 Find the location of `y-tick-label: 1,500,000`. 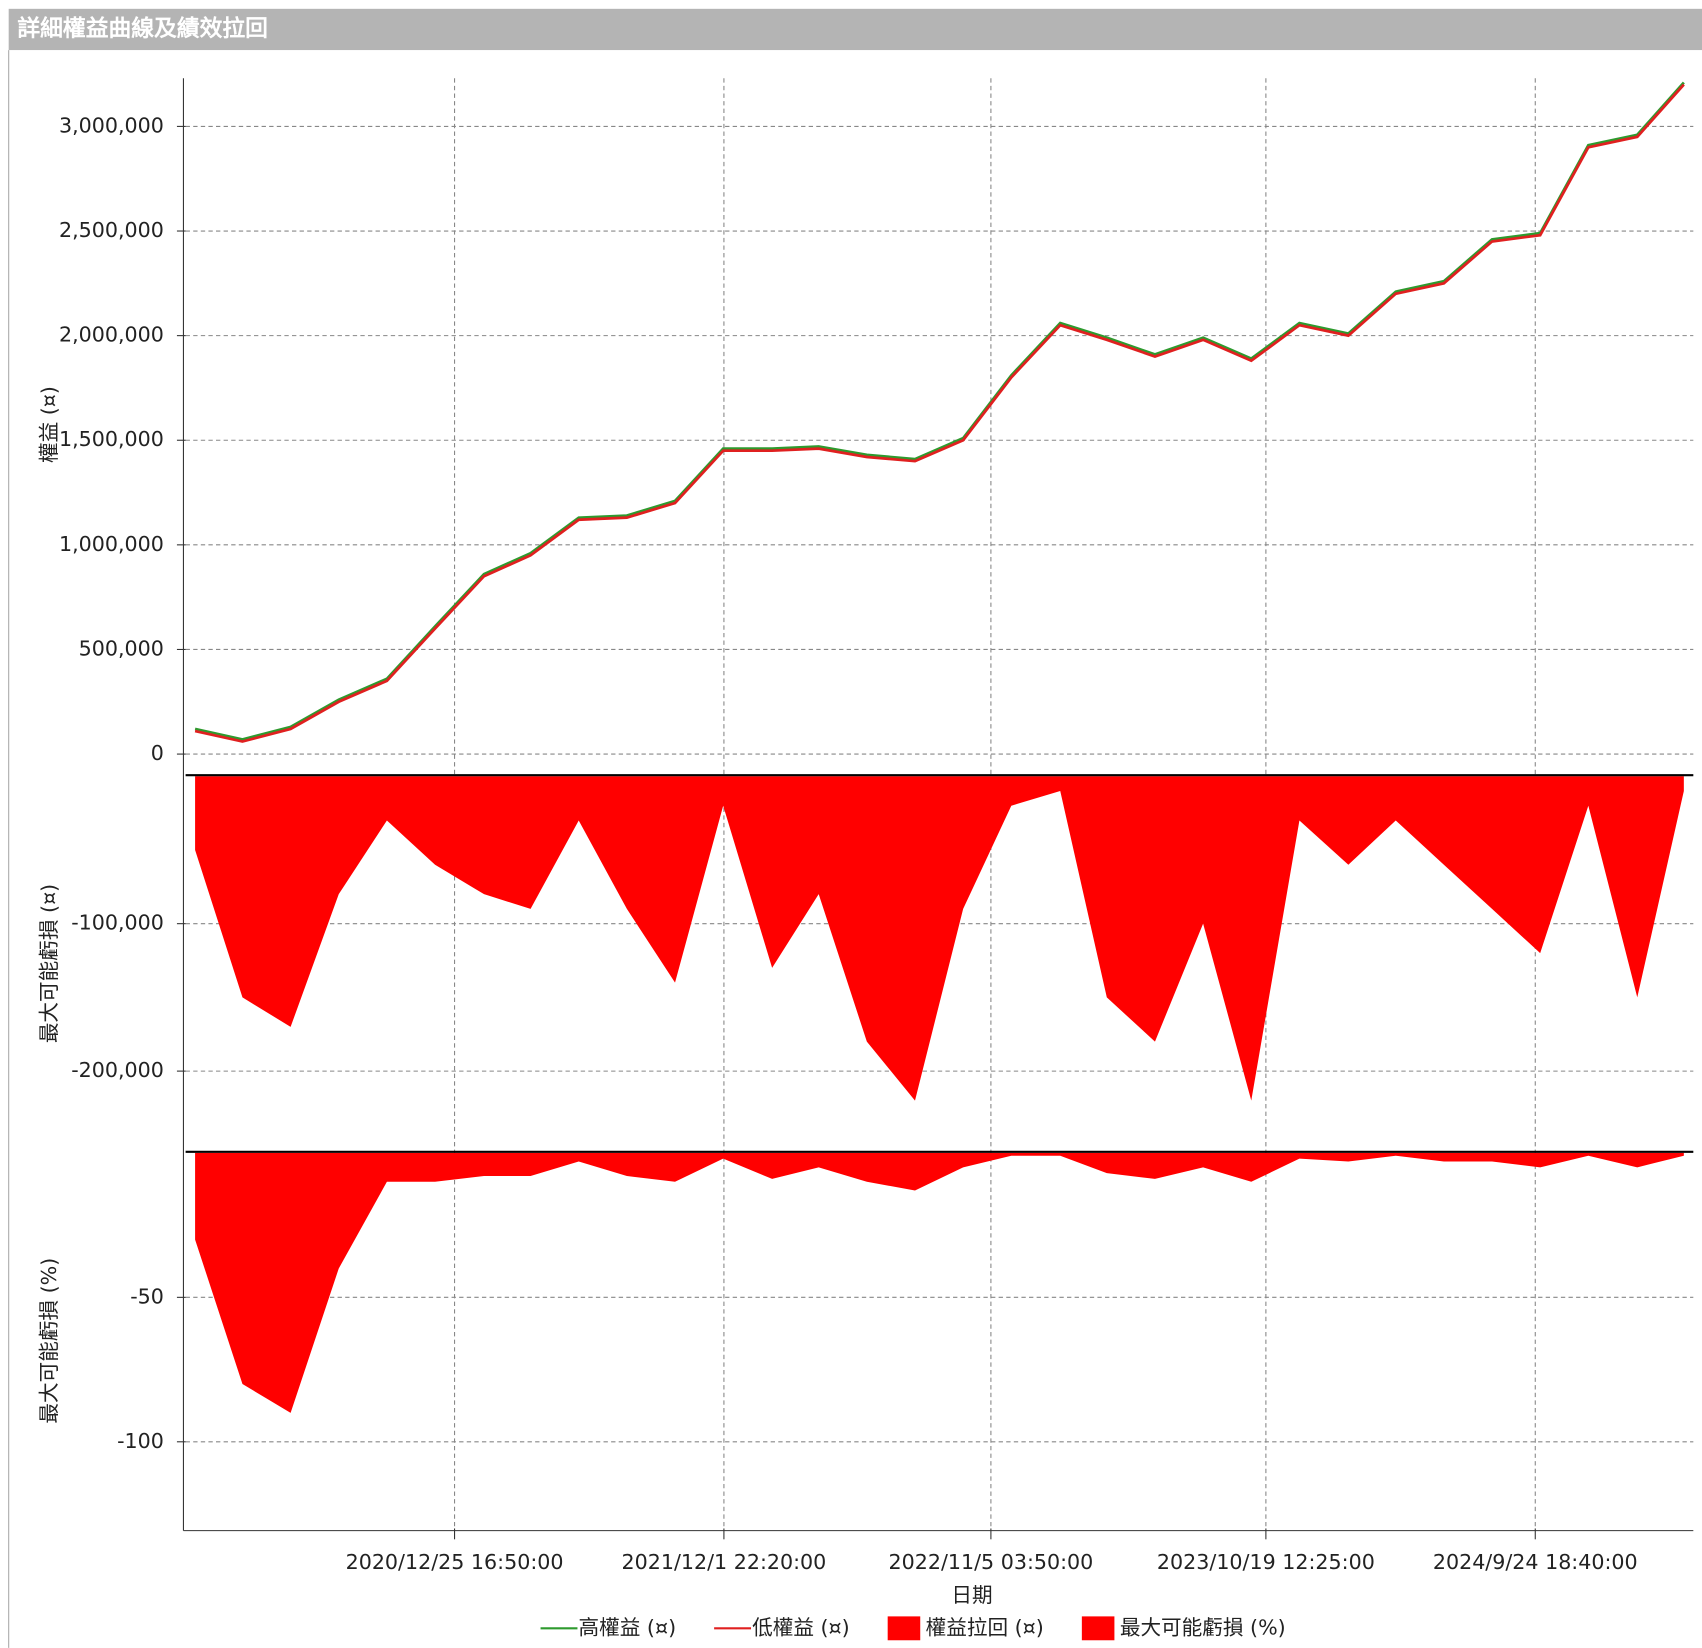

y-tick-label: 1,500,000 is located at coordinates (111, 439).